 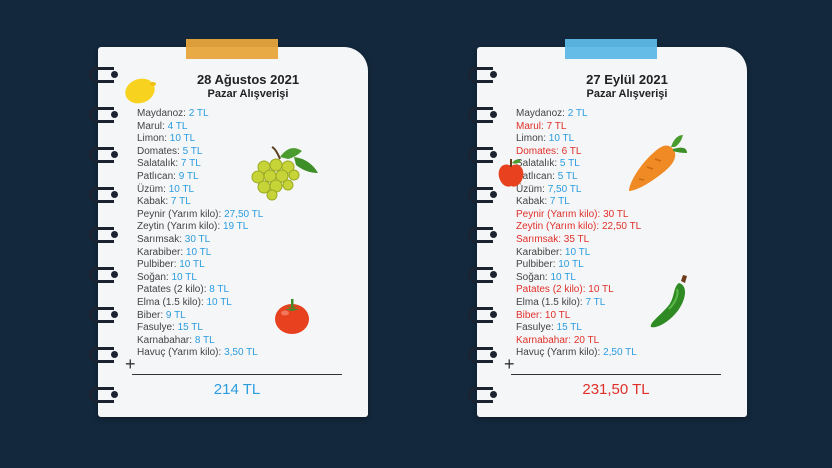 I want to click on grapes-icon, so click(x=284, y=173).